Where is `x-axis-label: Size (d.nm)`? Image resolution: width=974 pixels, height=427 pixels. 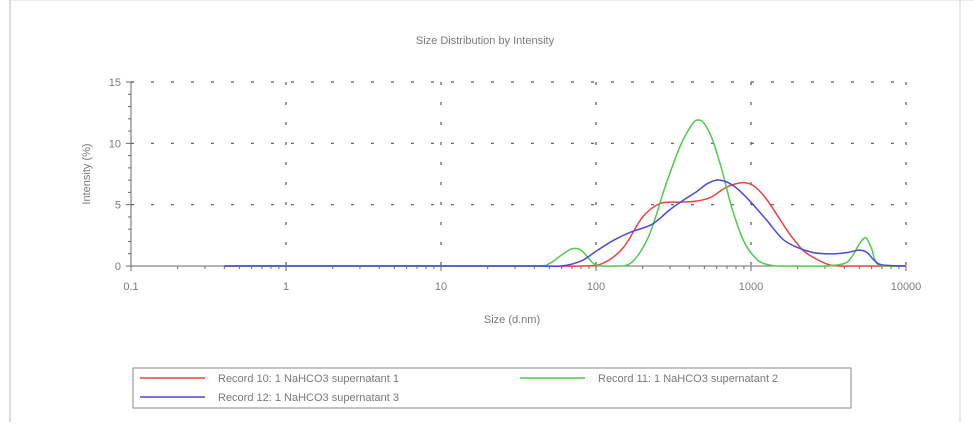
x-axis-label: Size (d.nm) is located at coordinates (512, 320).